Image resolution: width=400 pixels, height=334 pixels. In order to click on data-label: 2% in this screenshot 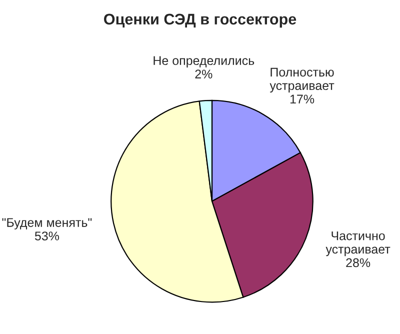, I will do `click(203, 74)`.